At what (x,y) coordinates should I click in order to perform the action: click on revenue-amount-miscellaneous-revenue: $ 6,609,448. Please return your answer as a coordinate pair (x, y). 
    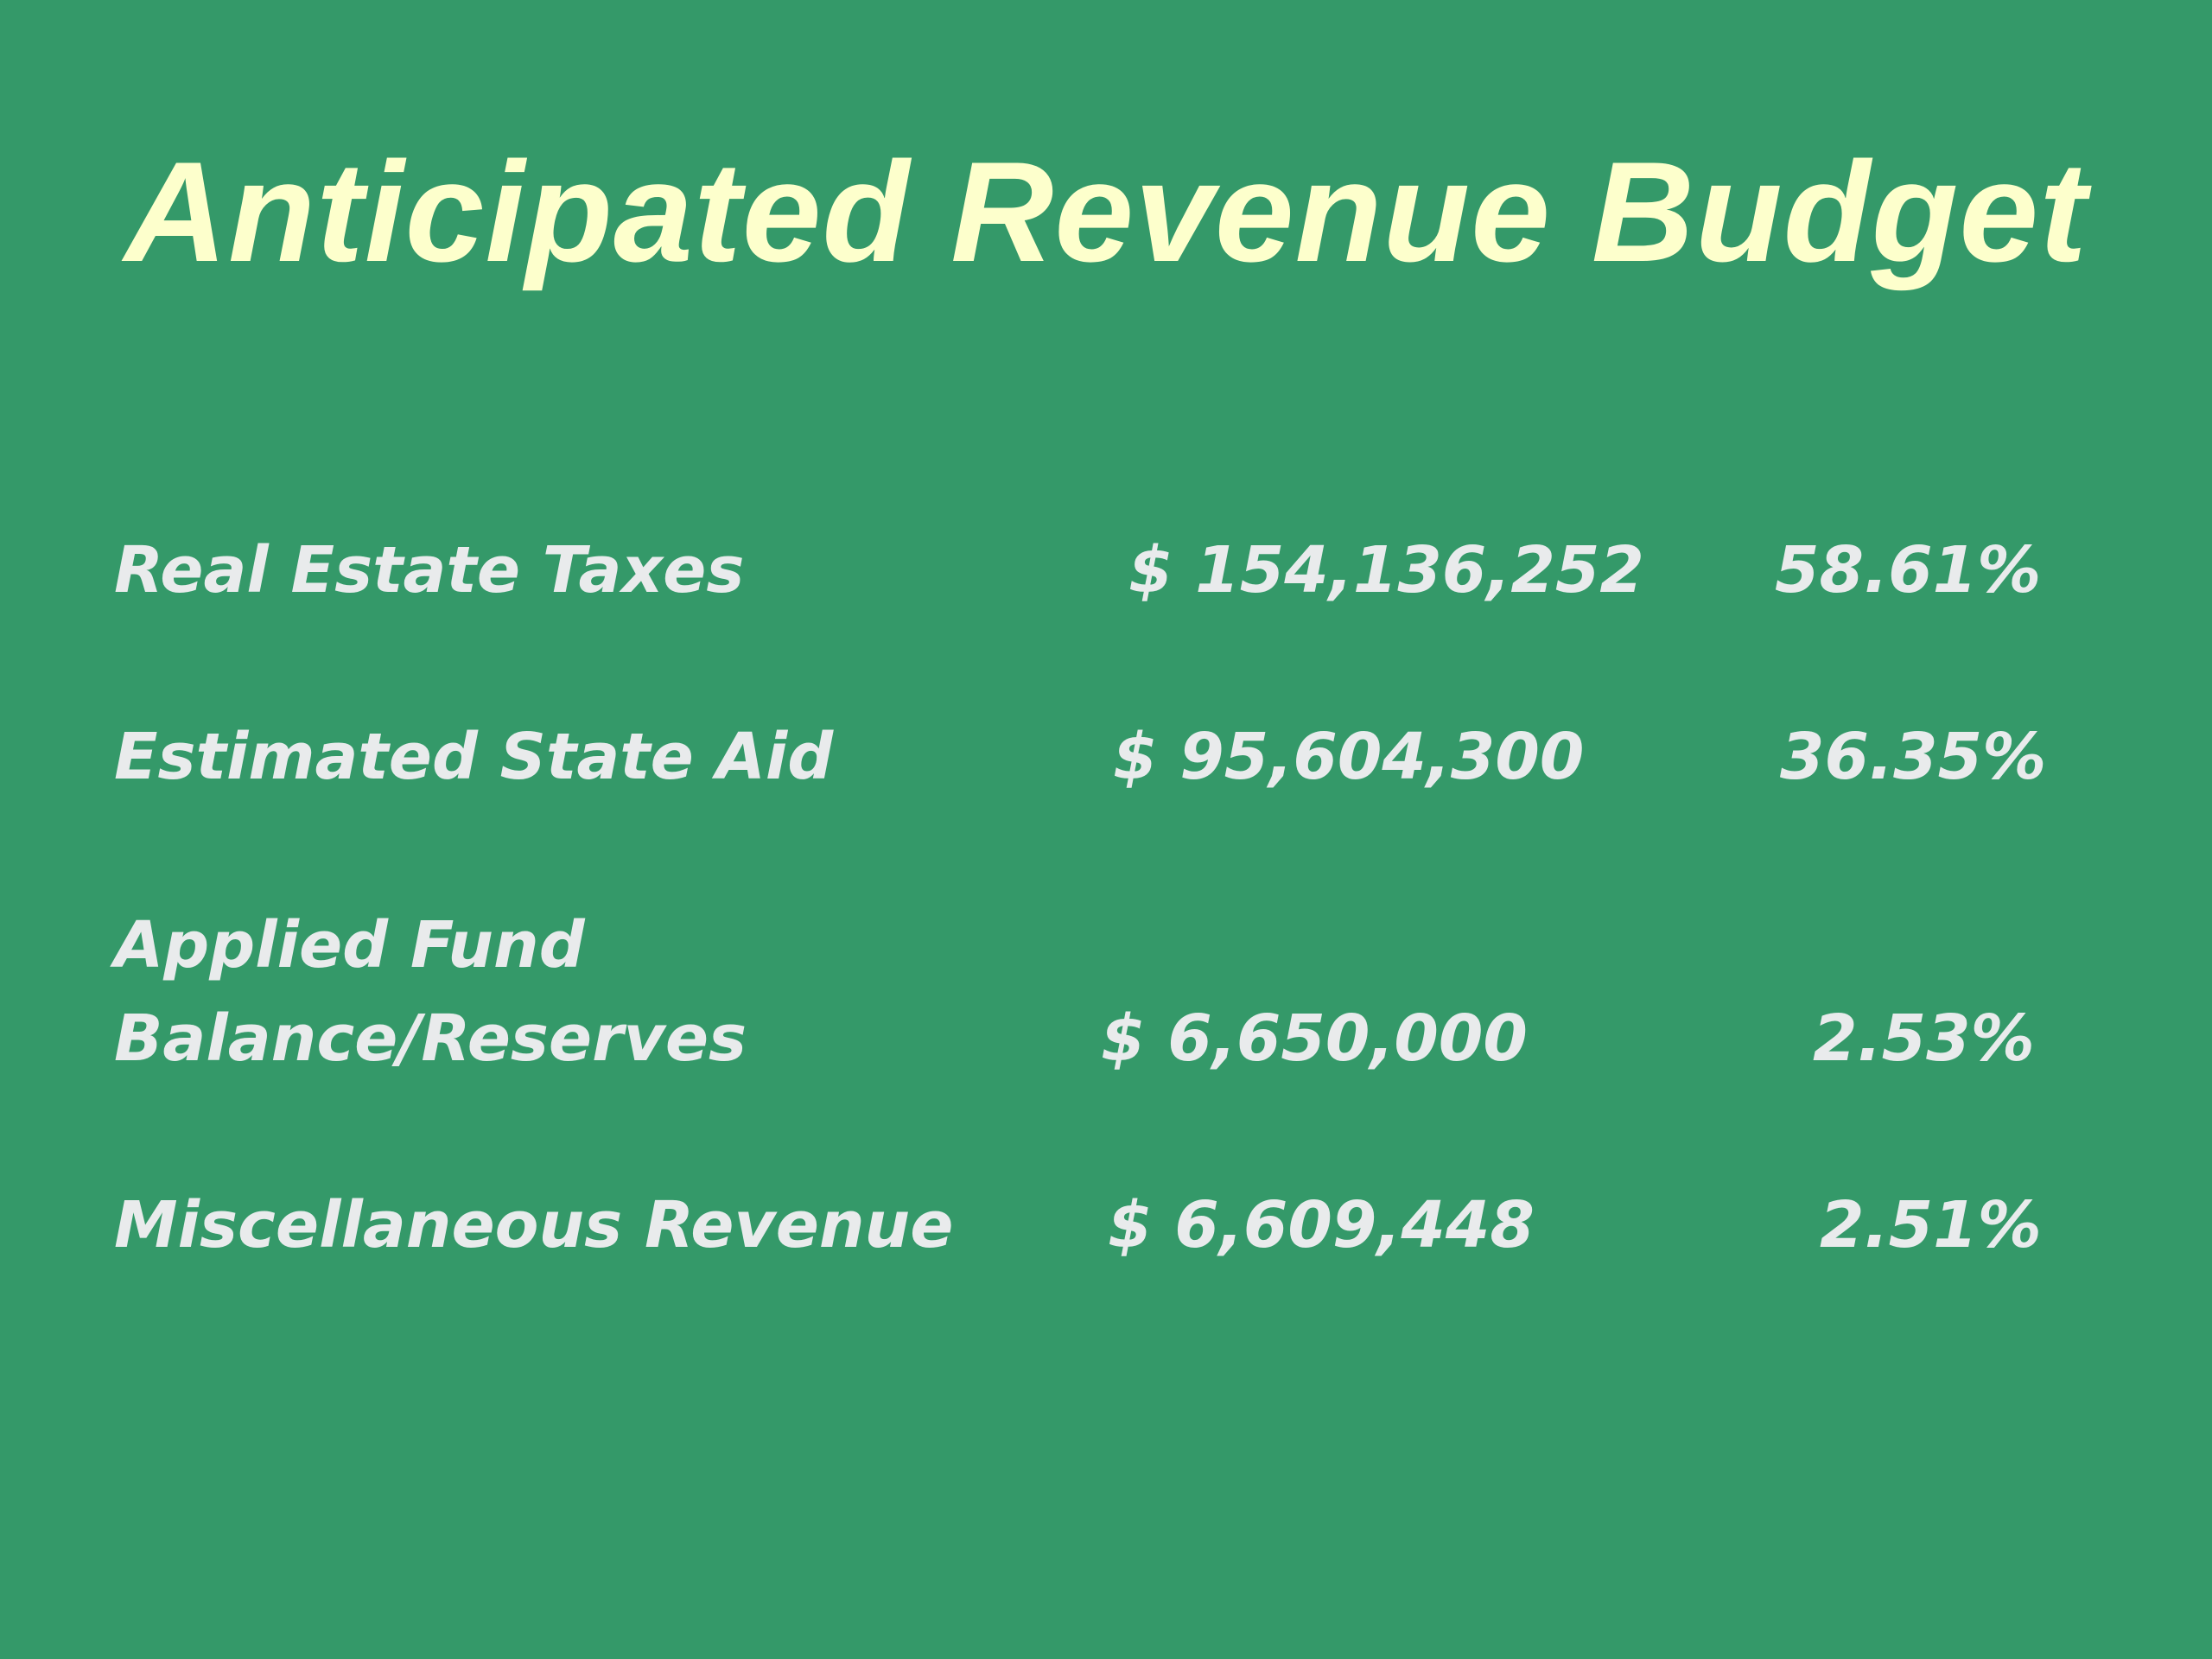
    Looking at the image, I should click on (1321, 1225).